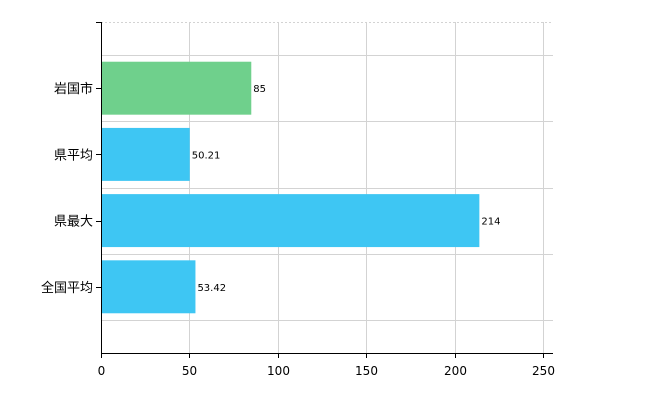  Describe the element at coordinates (189, 371) in the screenshot. I see `x-tick-label: 50` at that location.